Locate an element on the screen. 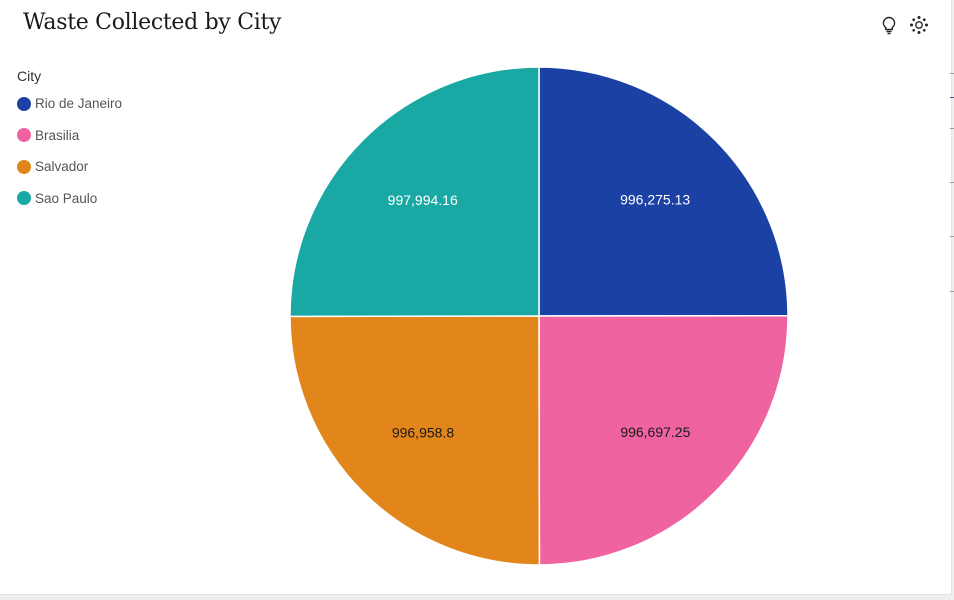  pie-slice-sao-paulo is located at coordinates (414, 192).